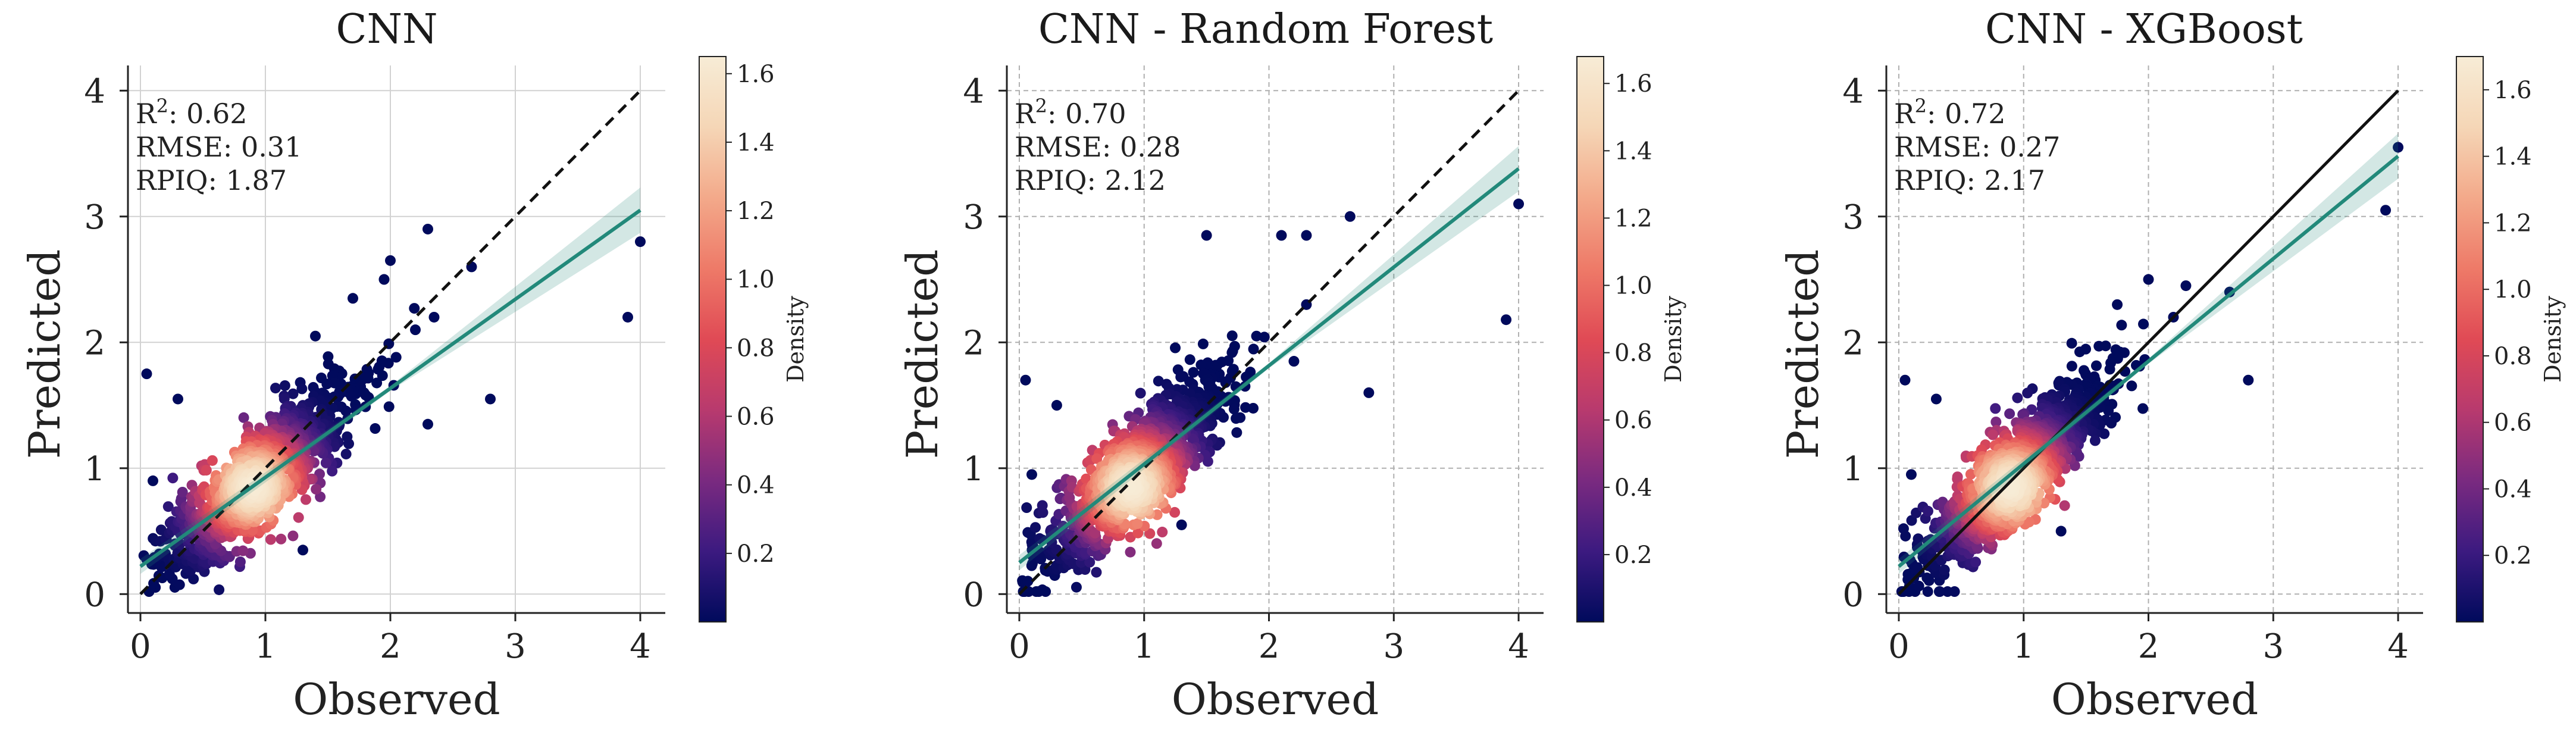 The image size is (2576, 732). Describe the element at coordinates (756, 211) in the screenshot. I see `colorbar-tick-label: 1.2` at that location.